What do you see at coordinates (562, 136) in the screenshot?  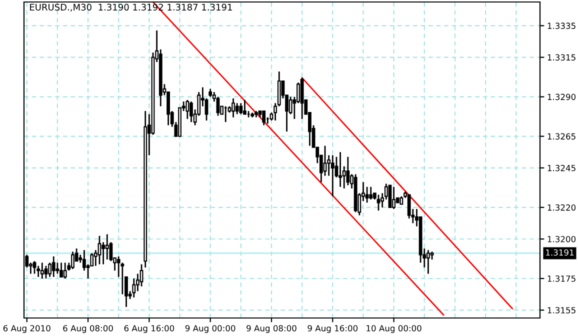 I see `y-tick-label: 1.3265` at bounding box center [562, 136].